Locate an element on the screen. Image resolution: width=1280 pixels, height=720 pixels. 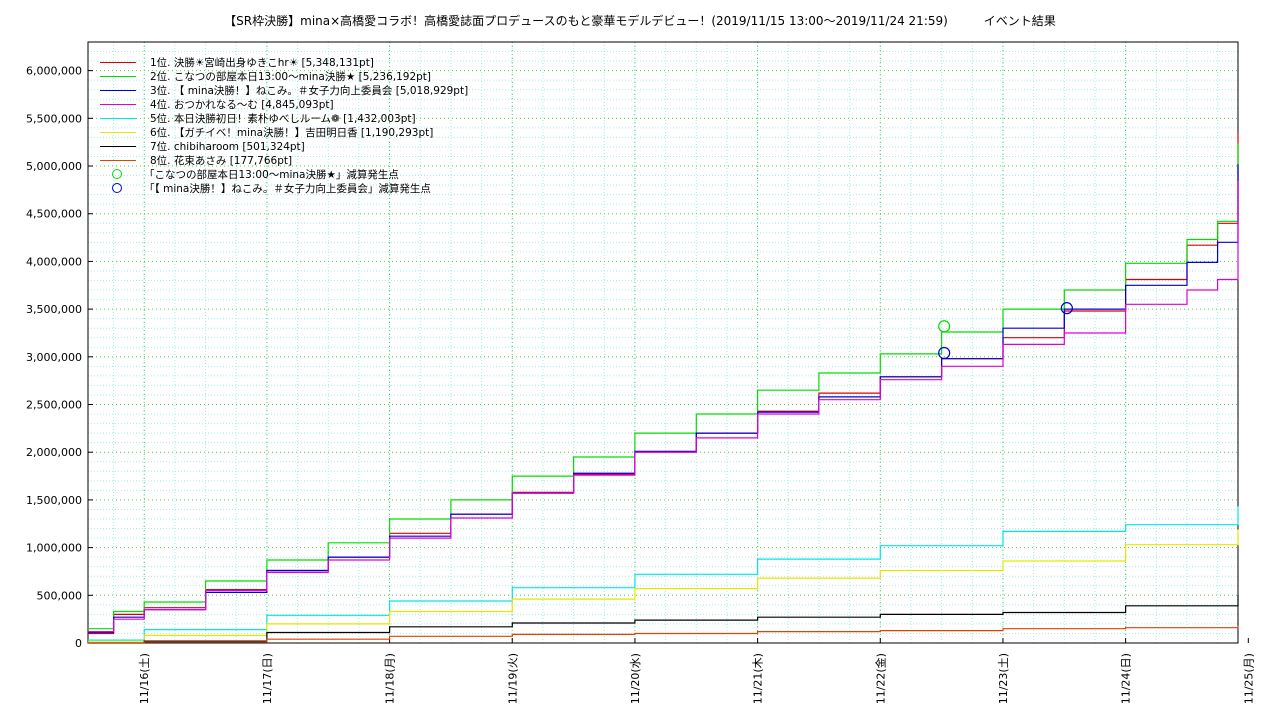
y-tick-label: 4,500,000 is located at coordinates (54, 214).